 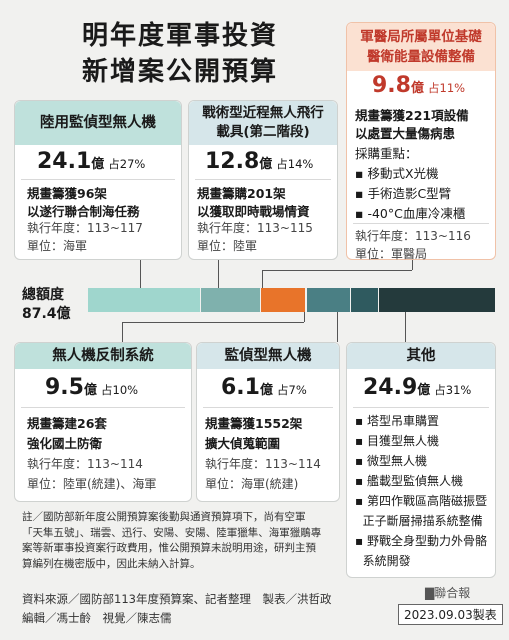 What do you see at coordinates (268, 407) in the screenshot?
I see `card-surv-uav-divider` at bounding box center [268, 407].